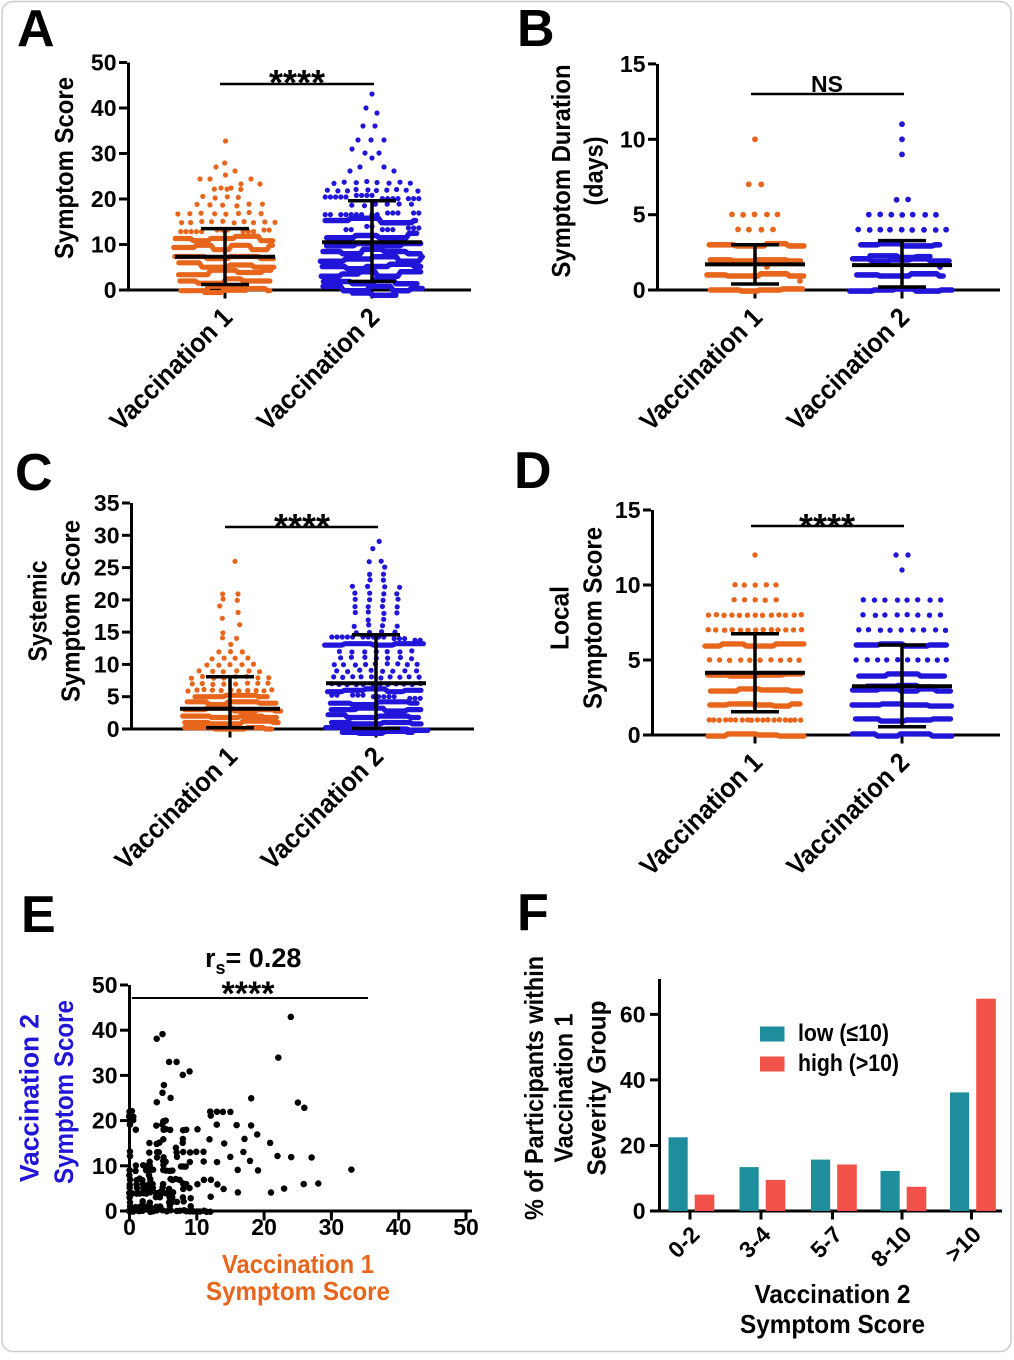  What do you see at coordinates (843, 1033) in the screenshot?
I see `svg-text: low (≤10)` at bounding box center [843, 1033].